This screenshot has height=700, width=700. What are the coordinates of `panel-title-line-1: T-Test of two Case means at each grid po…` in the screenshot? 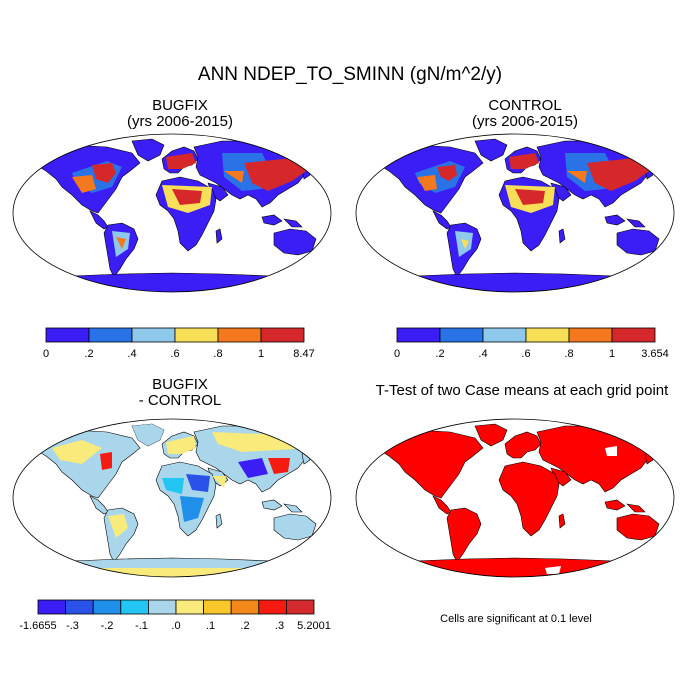 It's located at (522, 390).